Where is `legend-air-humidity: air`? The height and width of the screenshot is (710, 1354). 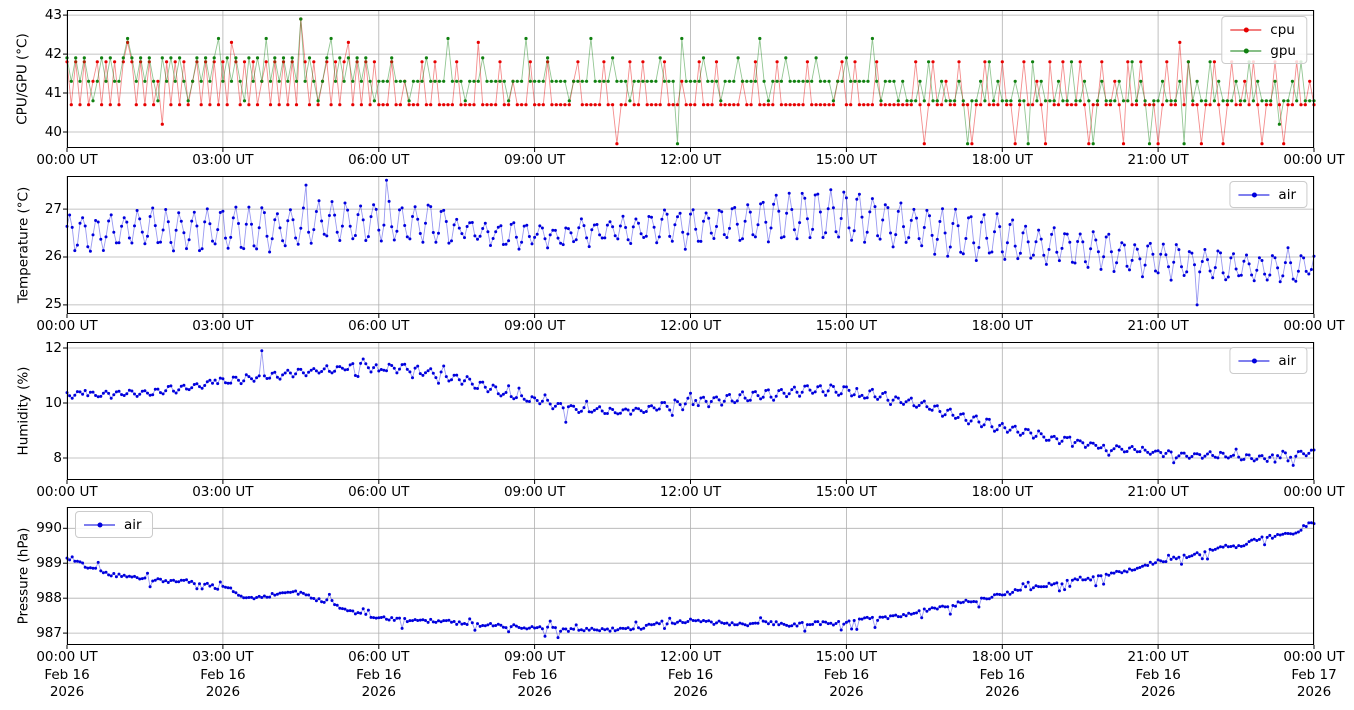
legend-air-humidity: air is located at coordinates (1268, 360).